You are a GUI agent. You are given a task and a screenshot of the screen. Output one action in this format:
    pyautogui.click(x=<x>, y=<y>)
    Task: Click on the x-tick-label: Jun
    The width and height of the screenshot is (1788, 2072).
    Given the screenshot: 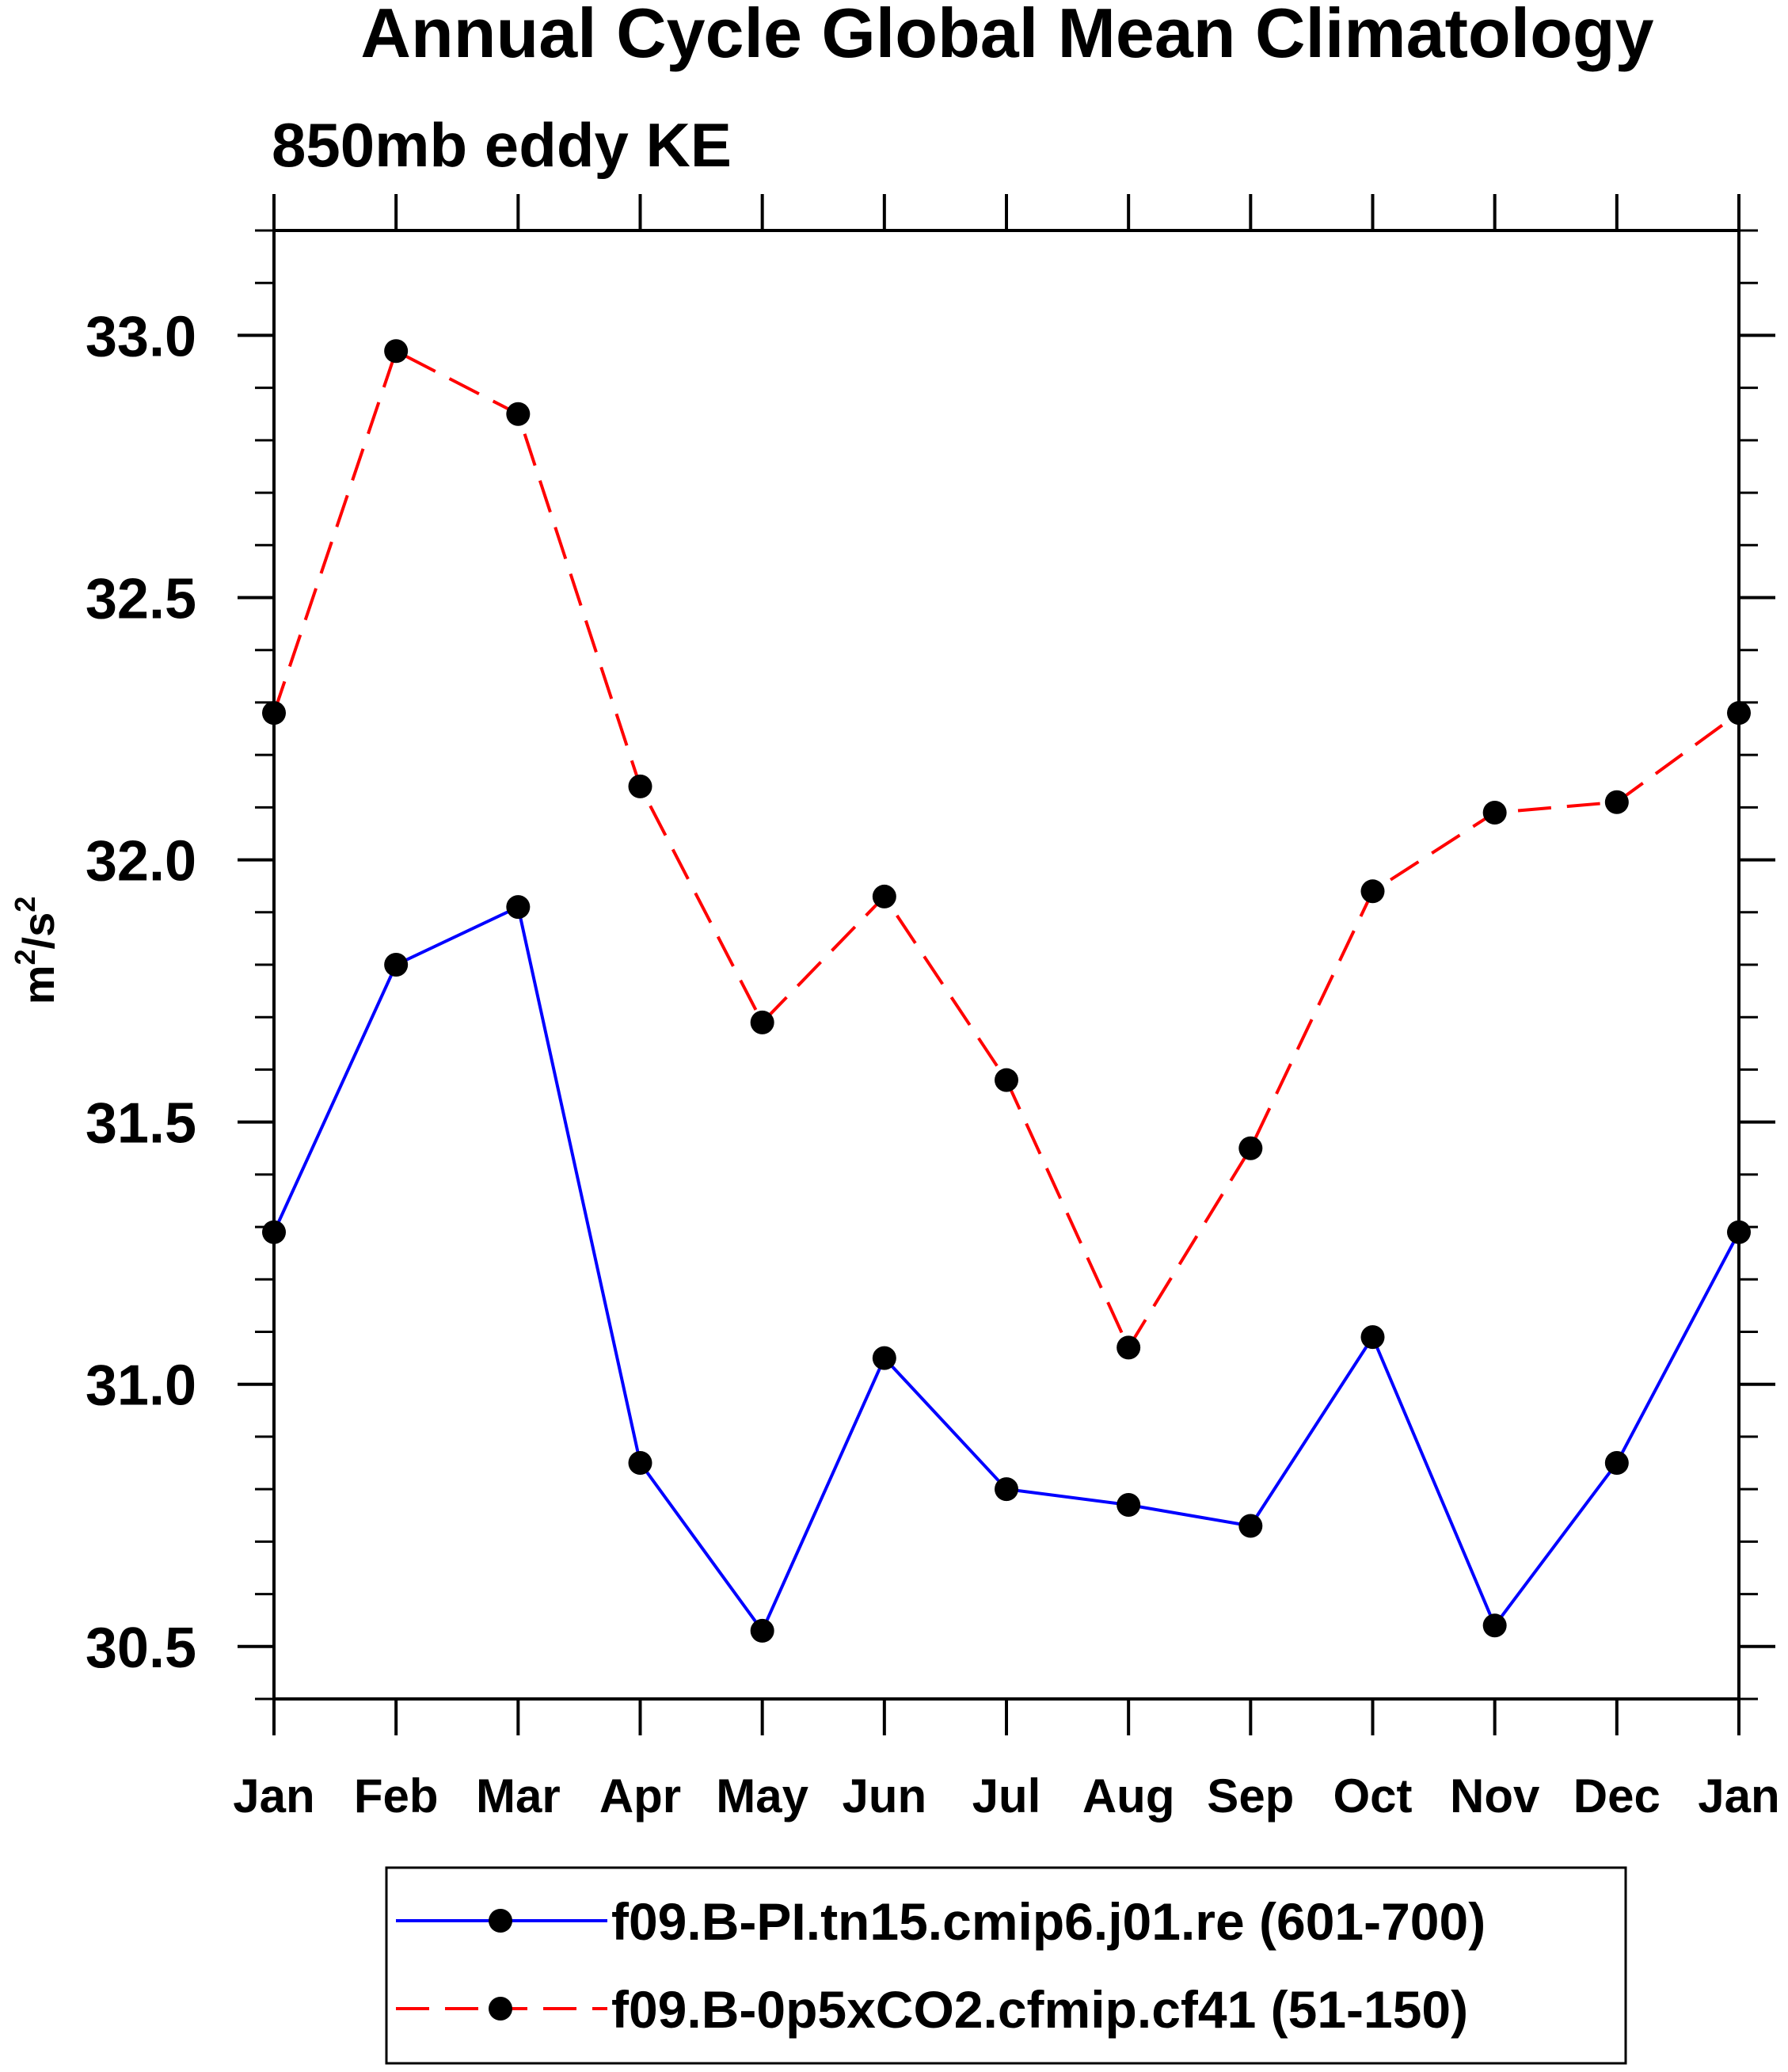 What is the action you would take?
    pyautogui.click(x=884, y=1796)
    